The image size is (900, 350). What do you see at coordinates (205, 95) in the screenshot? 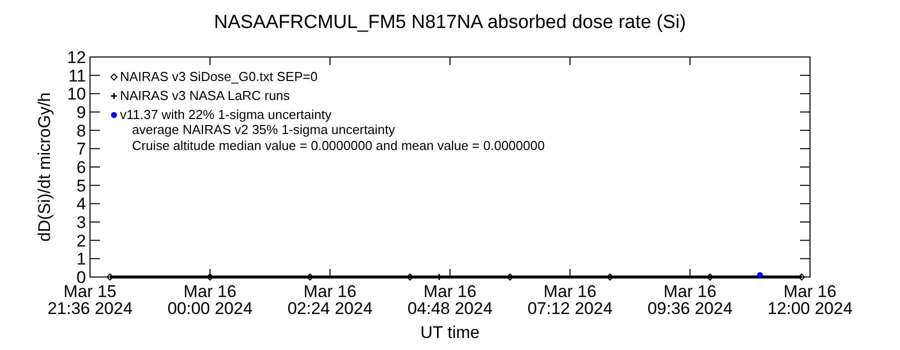
I see `legend-label: NAIRAS v3 NASA LaRC runs` at bounding box center [205, 95].